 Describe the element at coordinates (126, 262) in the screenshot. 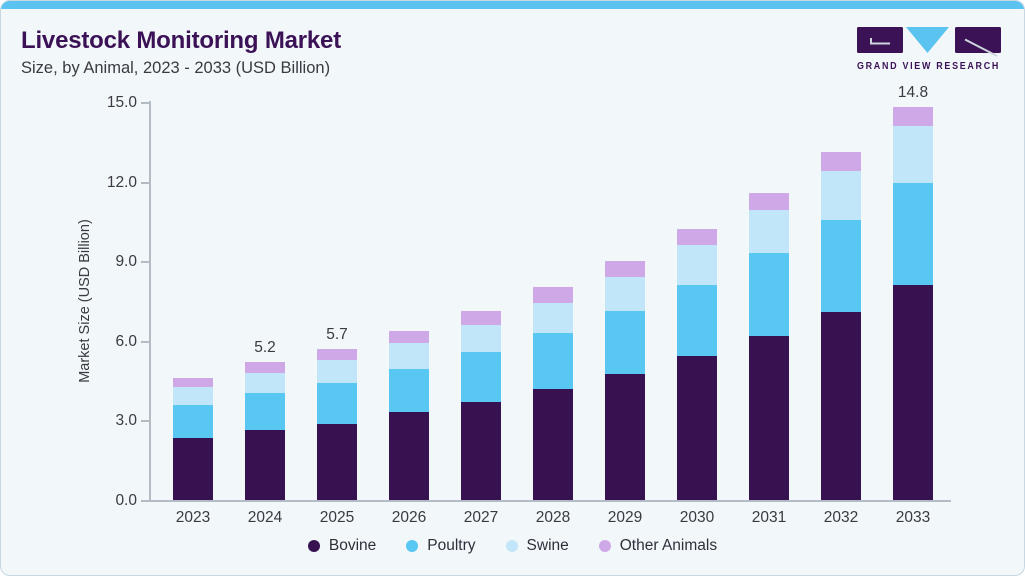

I see `y-tick-label: 9.0` at that location.